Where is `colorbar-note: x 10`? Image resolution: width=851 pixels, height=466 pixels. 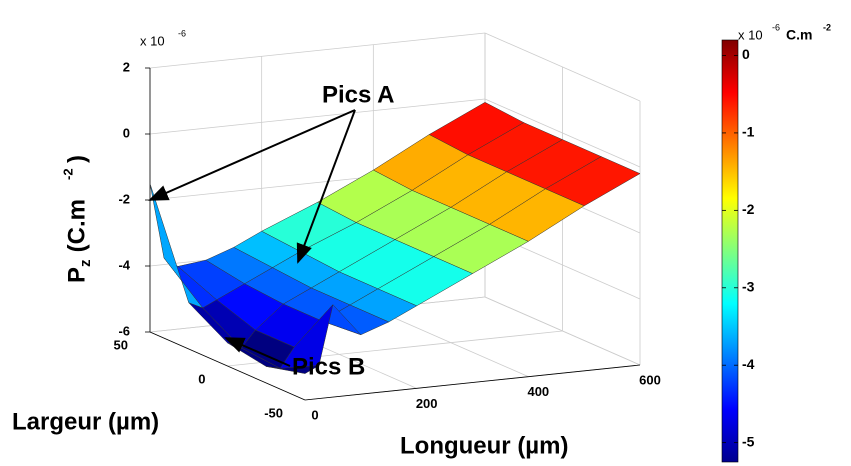 colorbar-note: x 10 is located at coordinates (750, 34).